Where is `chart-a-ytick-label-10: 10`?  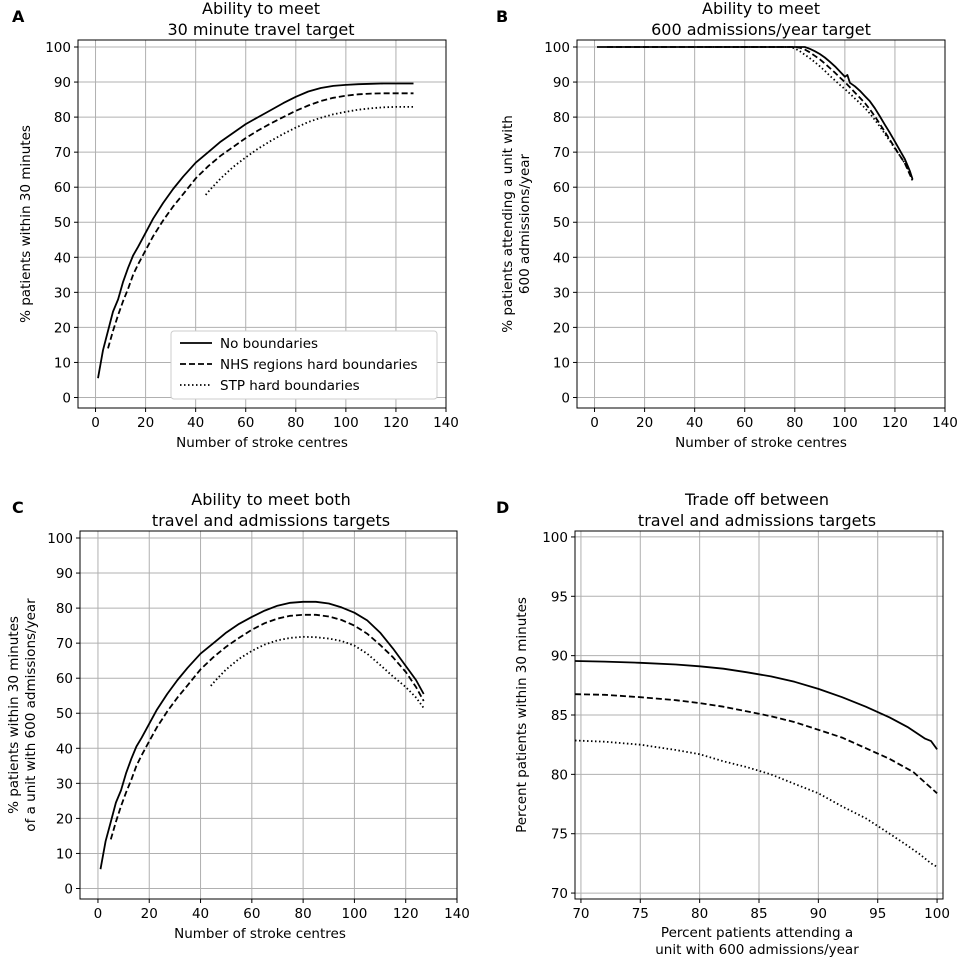 chart-a-ytick-label-10: 10 is located at coordinates (62, 363).